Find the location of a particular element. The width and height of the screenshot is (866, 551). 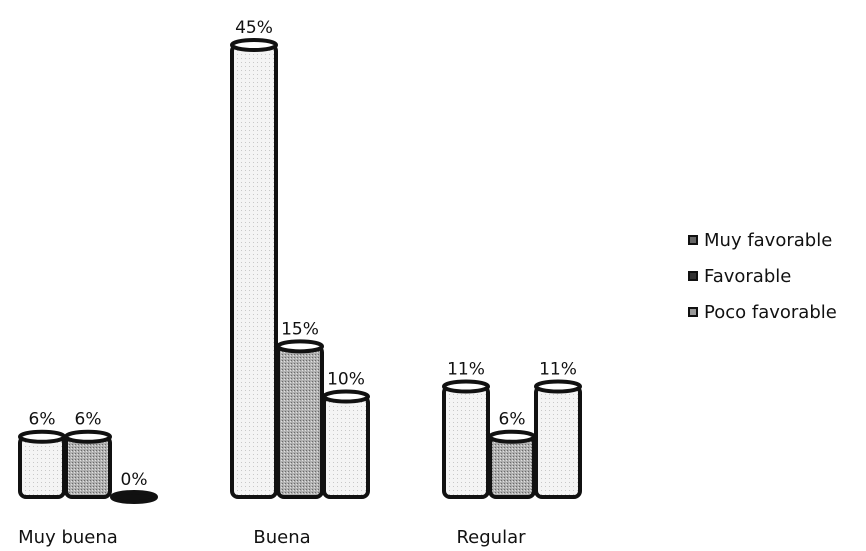

legend: Muy favorable Favorable Poco favorable is located at coordinates (762, 276).